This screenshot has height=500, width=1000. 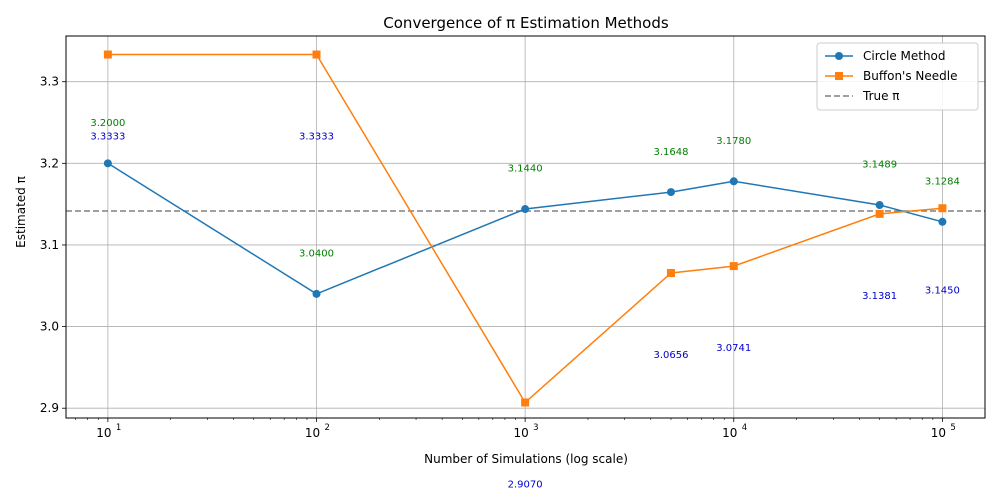 What do you see at coordinates (49, 408) in the screenshot?
I see `y-tick-label: 2.9` at bounding box center [49, 408].